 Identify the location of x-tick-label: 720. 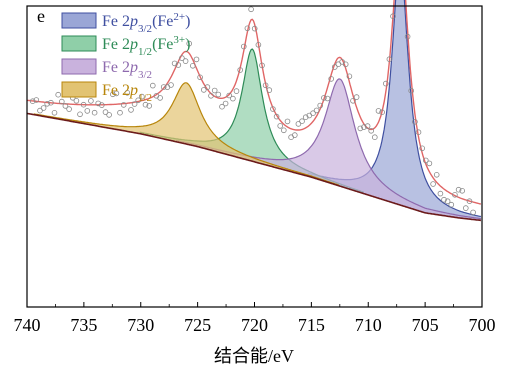
(254, 325).